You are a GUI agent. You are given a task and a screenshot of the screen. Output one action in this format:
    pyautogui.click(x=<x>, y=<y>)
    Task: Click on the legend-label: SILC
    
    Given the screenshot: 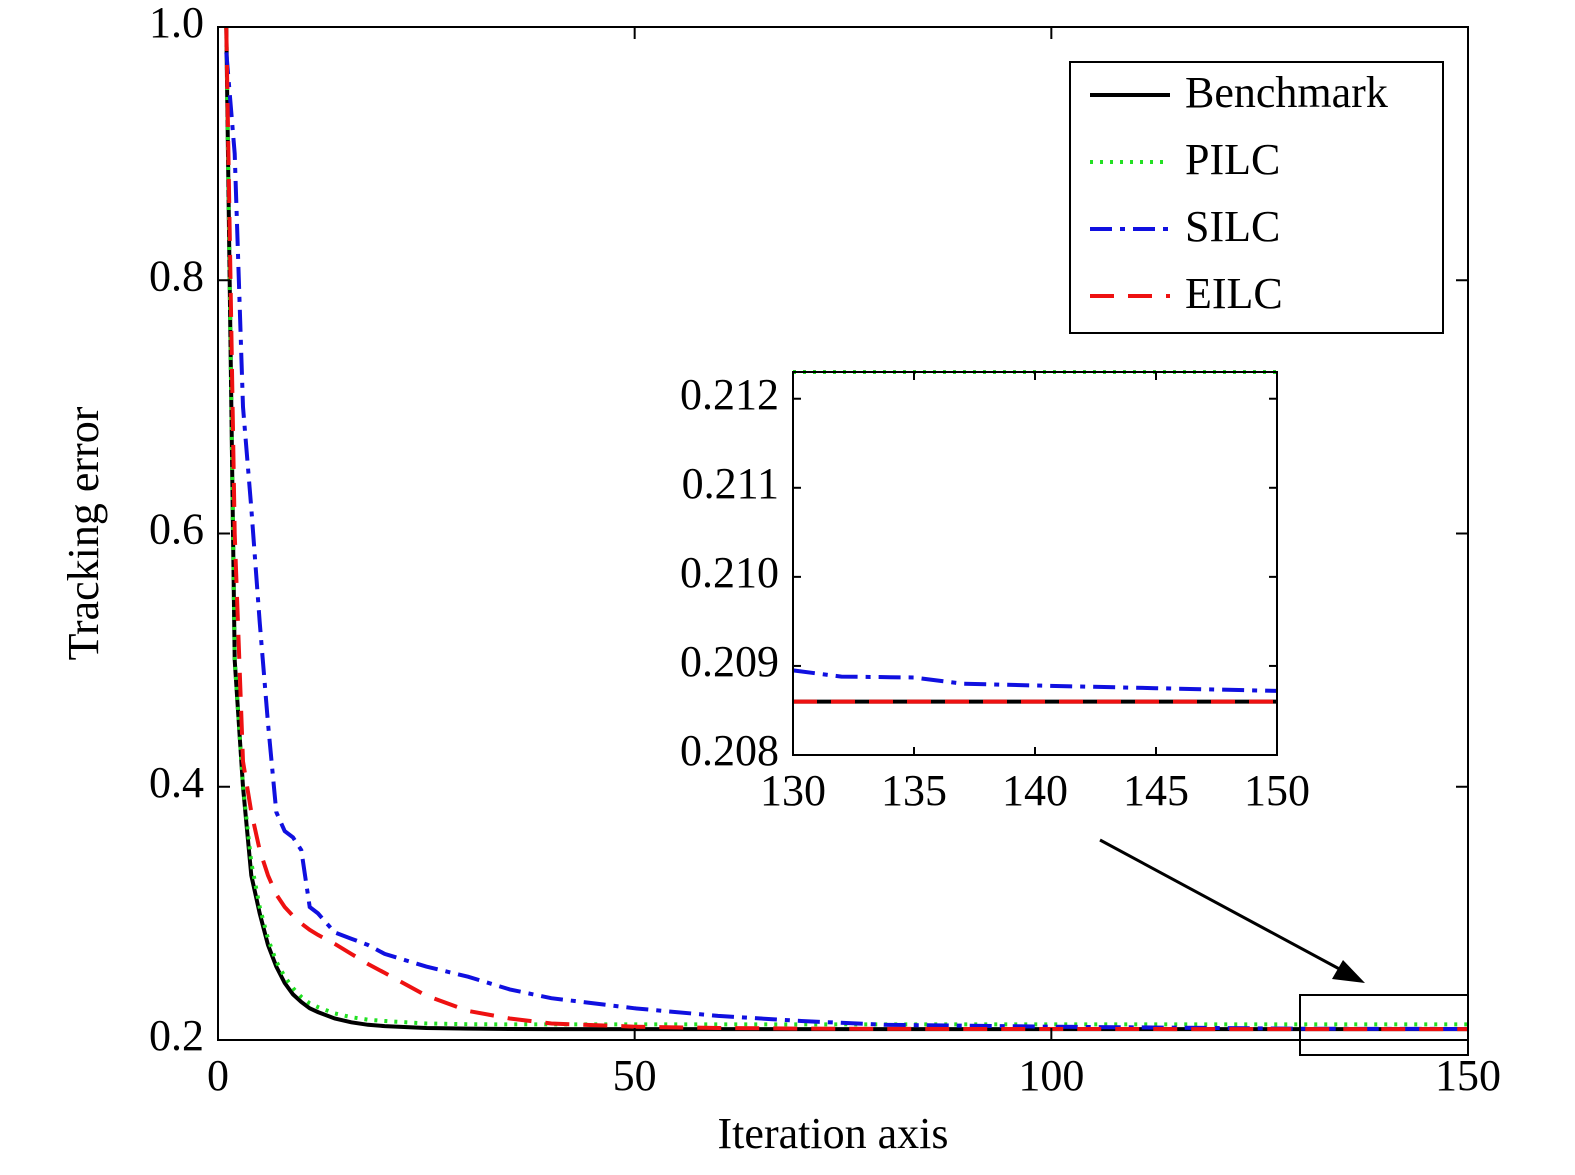 What is the action you would take?
    pyautogui.click(x=1232, y=226)
    